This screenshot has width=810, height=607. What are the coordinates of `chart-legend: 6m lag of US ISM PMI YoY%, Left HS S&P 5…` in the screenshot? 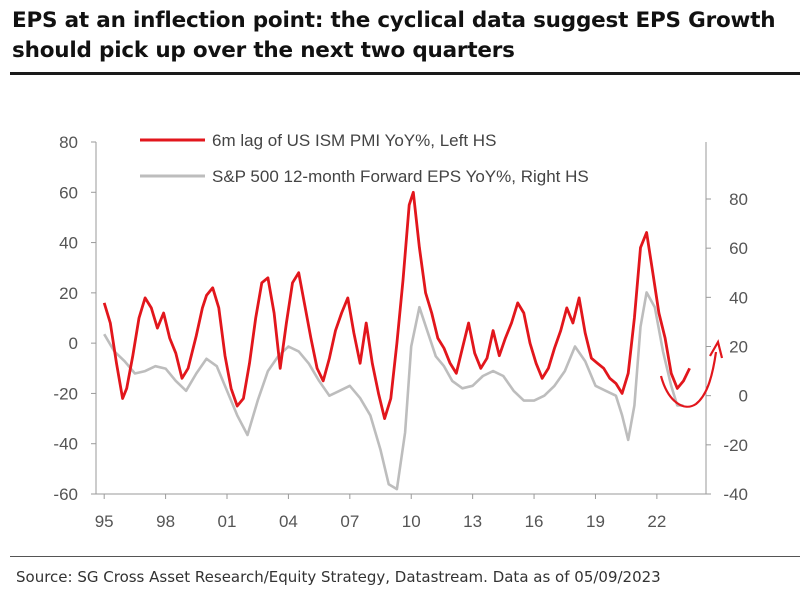 It's located at (364, 158).